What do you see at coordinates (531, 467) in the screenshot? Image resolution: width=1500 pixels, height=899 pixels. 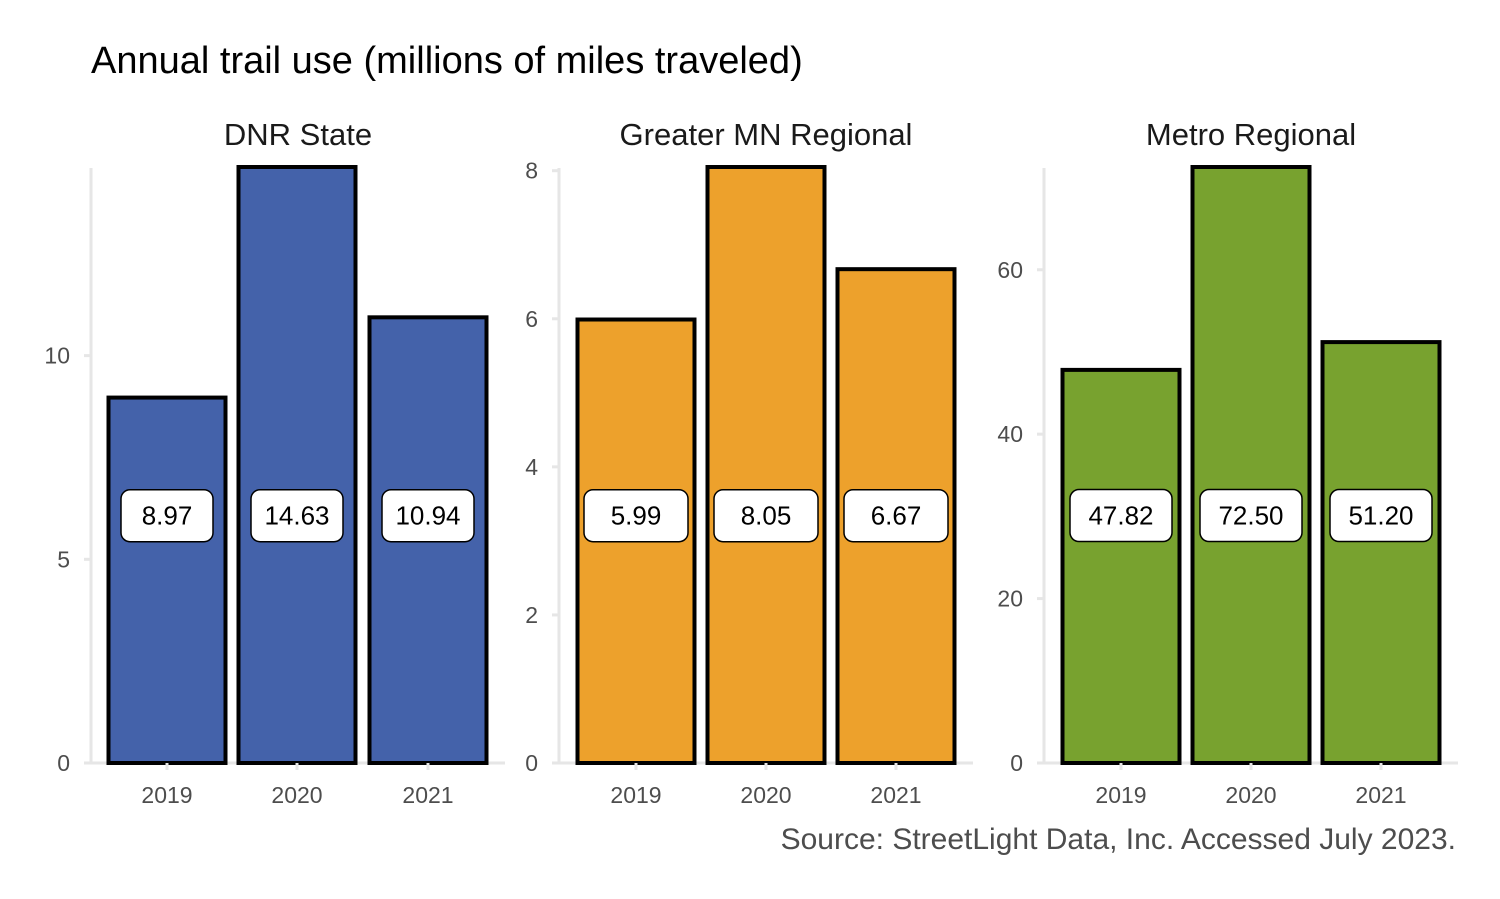 I see `y-tick-label: 4` at bounding box center [531, 467].